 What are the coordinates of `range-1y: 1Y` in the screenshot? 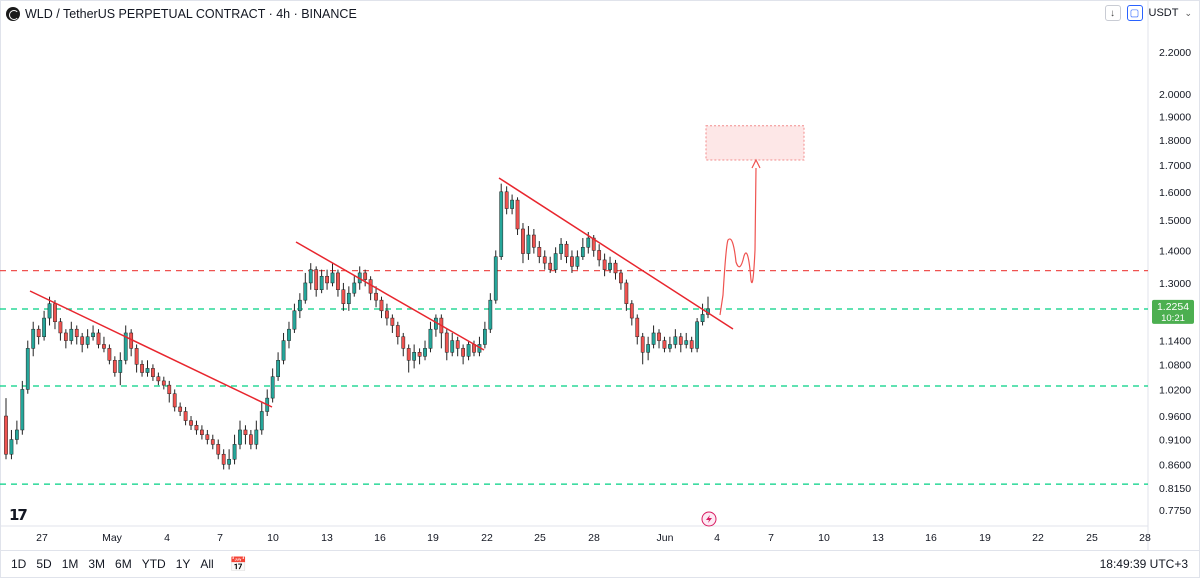 It's located at (183, 564).